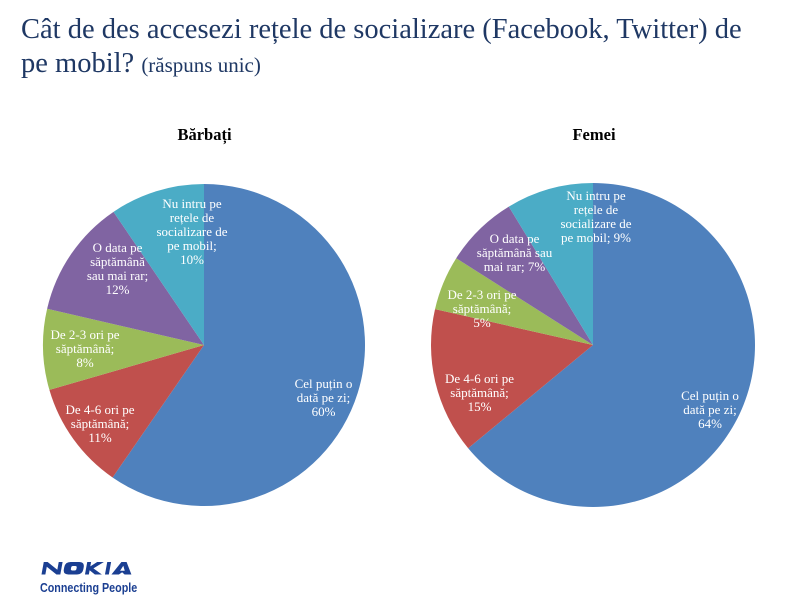 The height and width of the screenshot is (599, 800). What do you see at coordinates (89, 588) in the screenshot?
I see `svg-text: Connecting People` at bounding box center [89, 588].